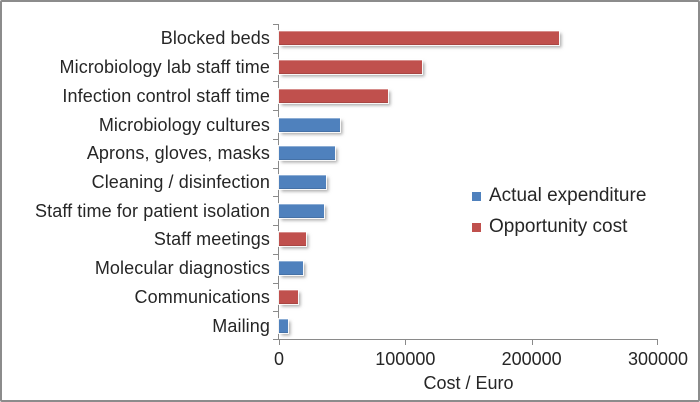  I want to click on category-label: Microbiology cultures, so click(184, 124).